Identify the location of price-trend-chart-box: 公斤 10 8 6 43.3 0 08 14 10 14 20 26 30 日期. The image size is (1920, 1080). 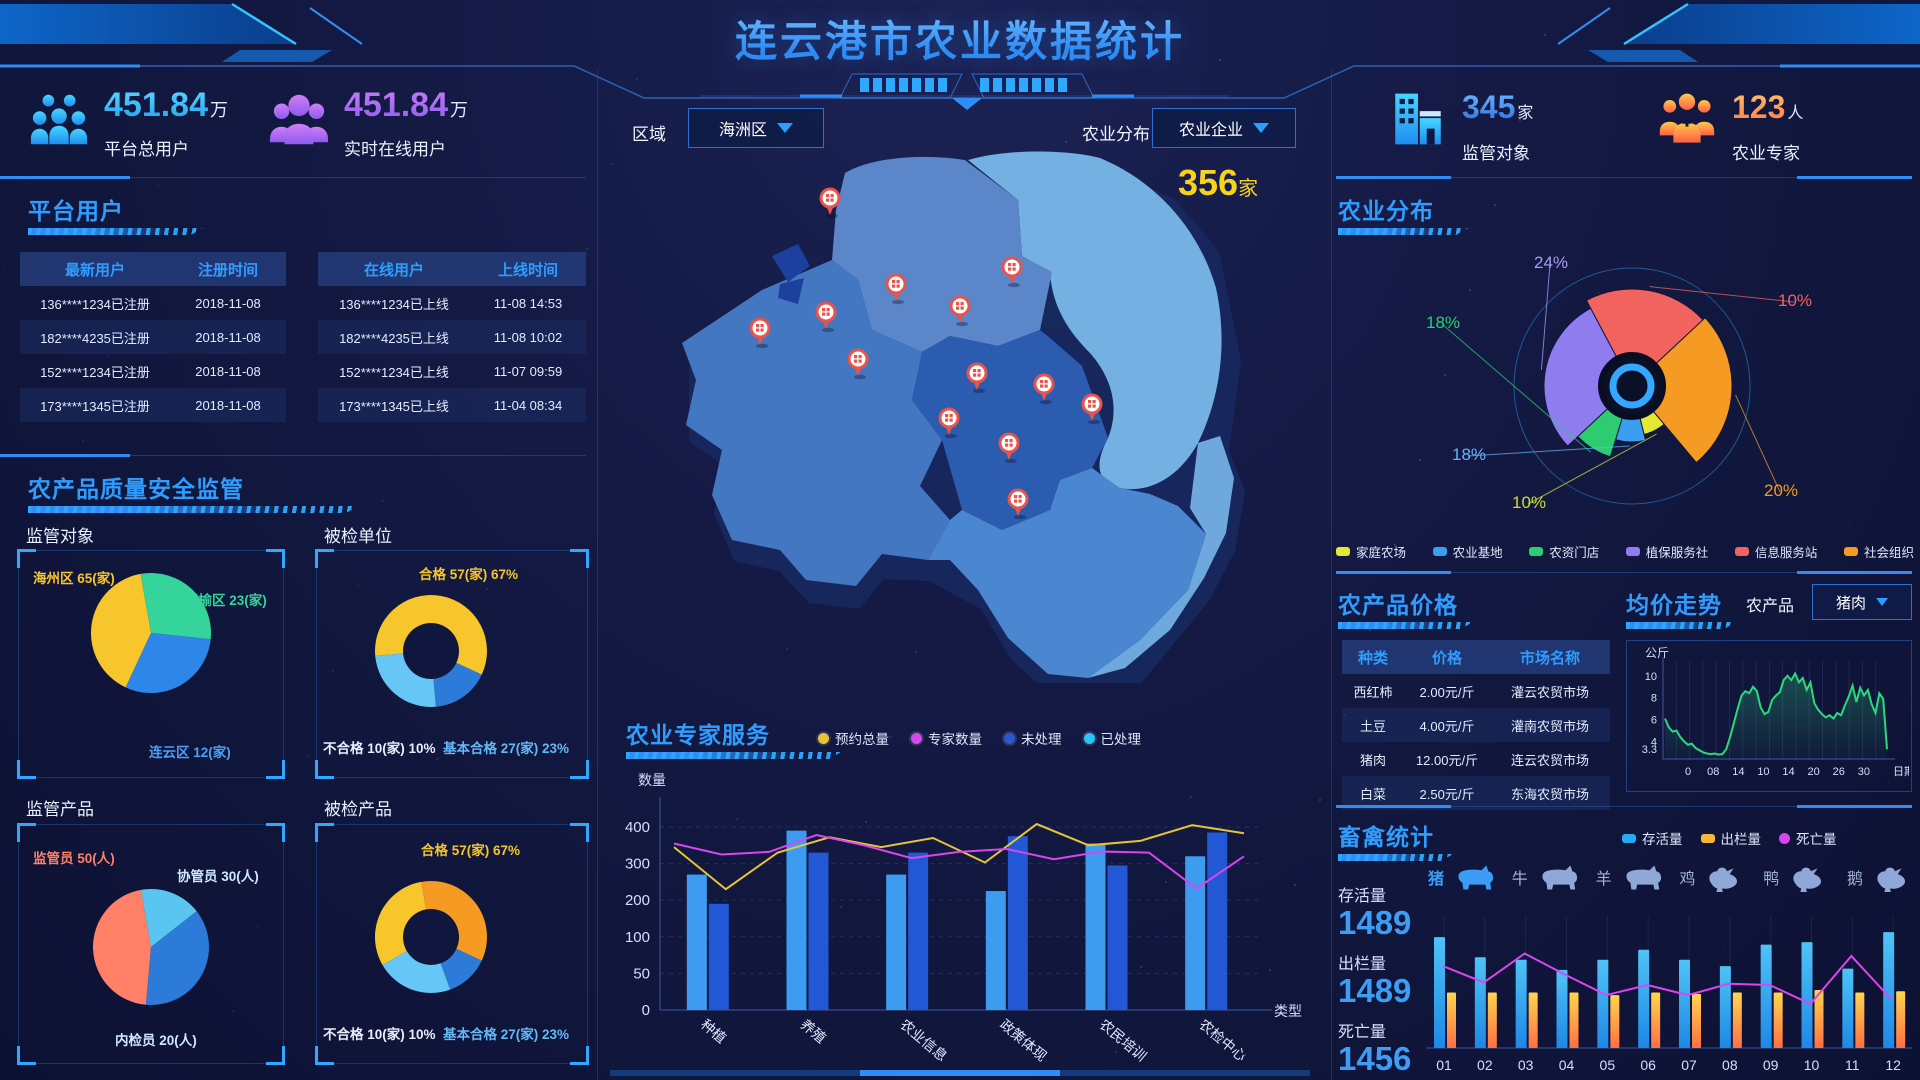
(1770, 716).